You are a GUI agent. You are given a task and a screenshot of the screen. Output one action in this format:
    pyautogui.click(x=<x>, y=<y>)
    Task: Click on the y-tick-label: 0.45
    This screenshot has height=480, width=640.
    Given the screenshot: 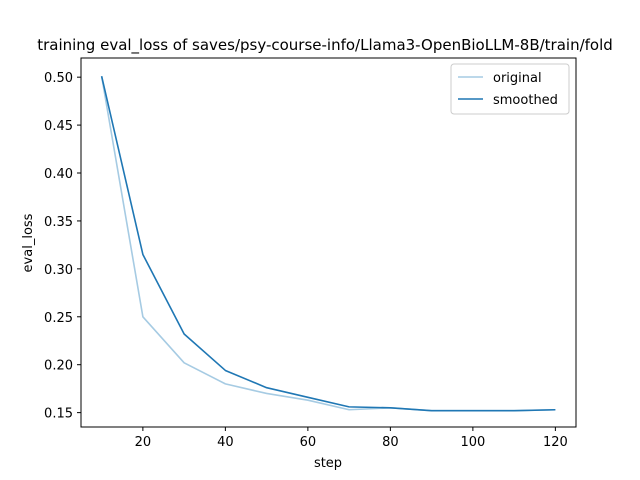 What is the action you would take?
    pyautogui.click(x=58, y=126)
    